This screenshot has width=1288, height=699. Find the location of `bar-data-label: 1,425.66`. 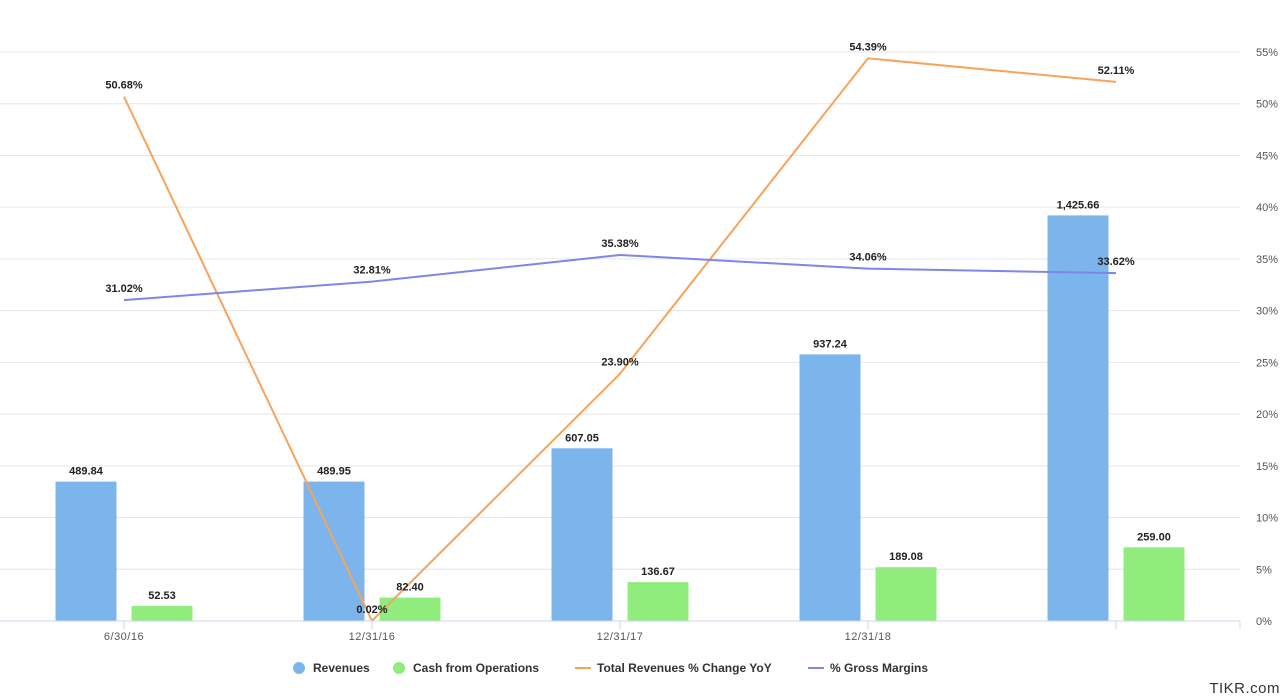

bar-data-label: 1,425.66 is located at coordinates (1078, 205).